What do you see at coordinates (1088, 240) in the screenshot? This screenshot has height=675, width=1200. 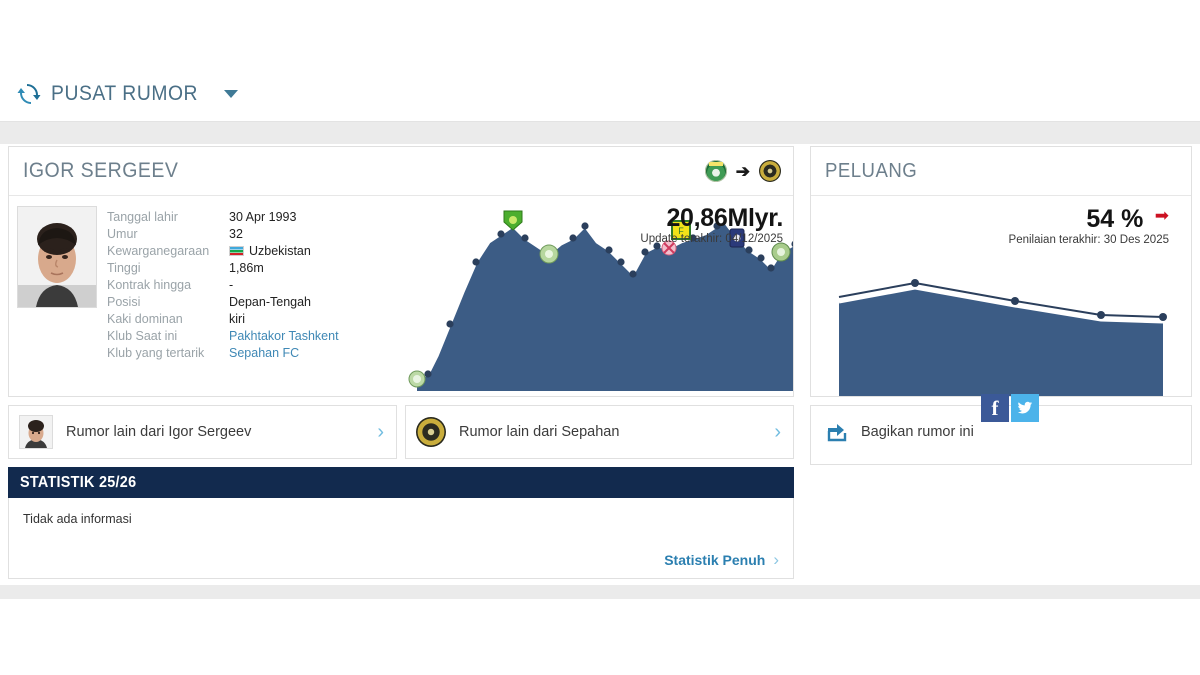 I see `peluang-updated: Penilaian terakhir: 30 Des 2025` at bounding box center [1088, 240].